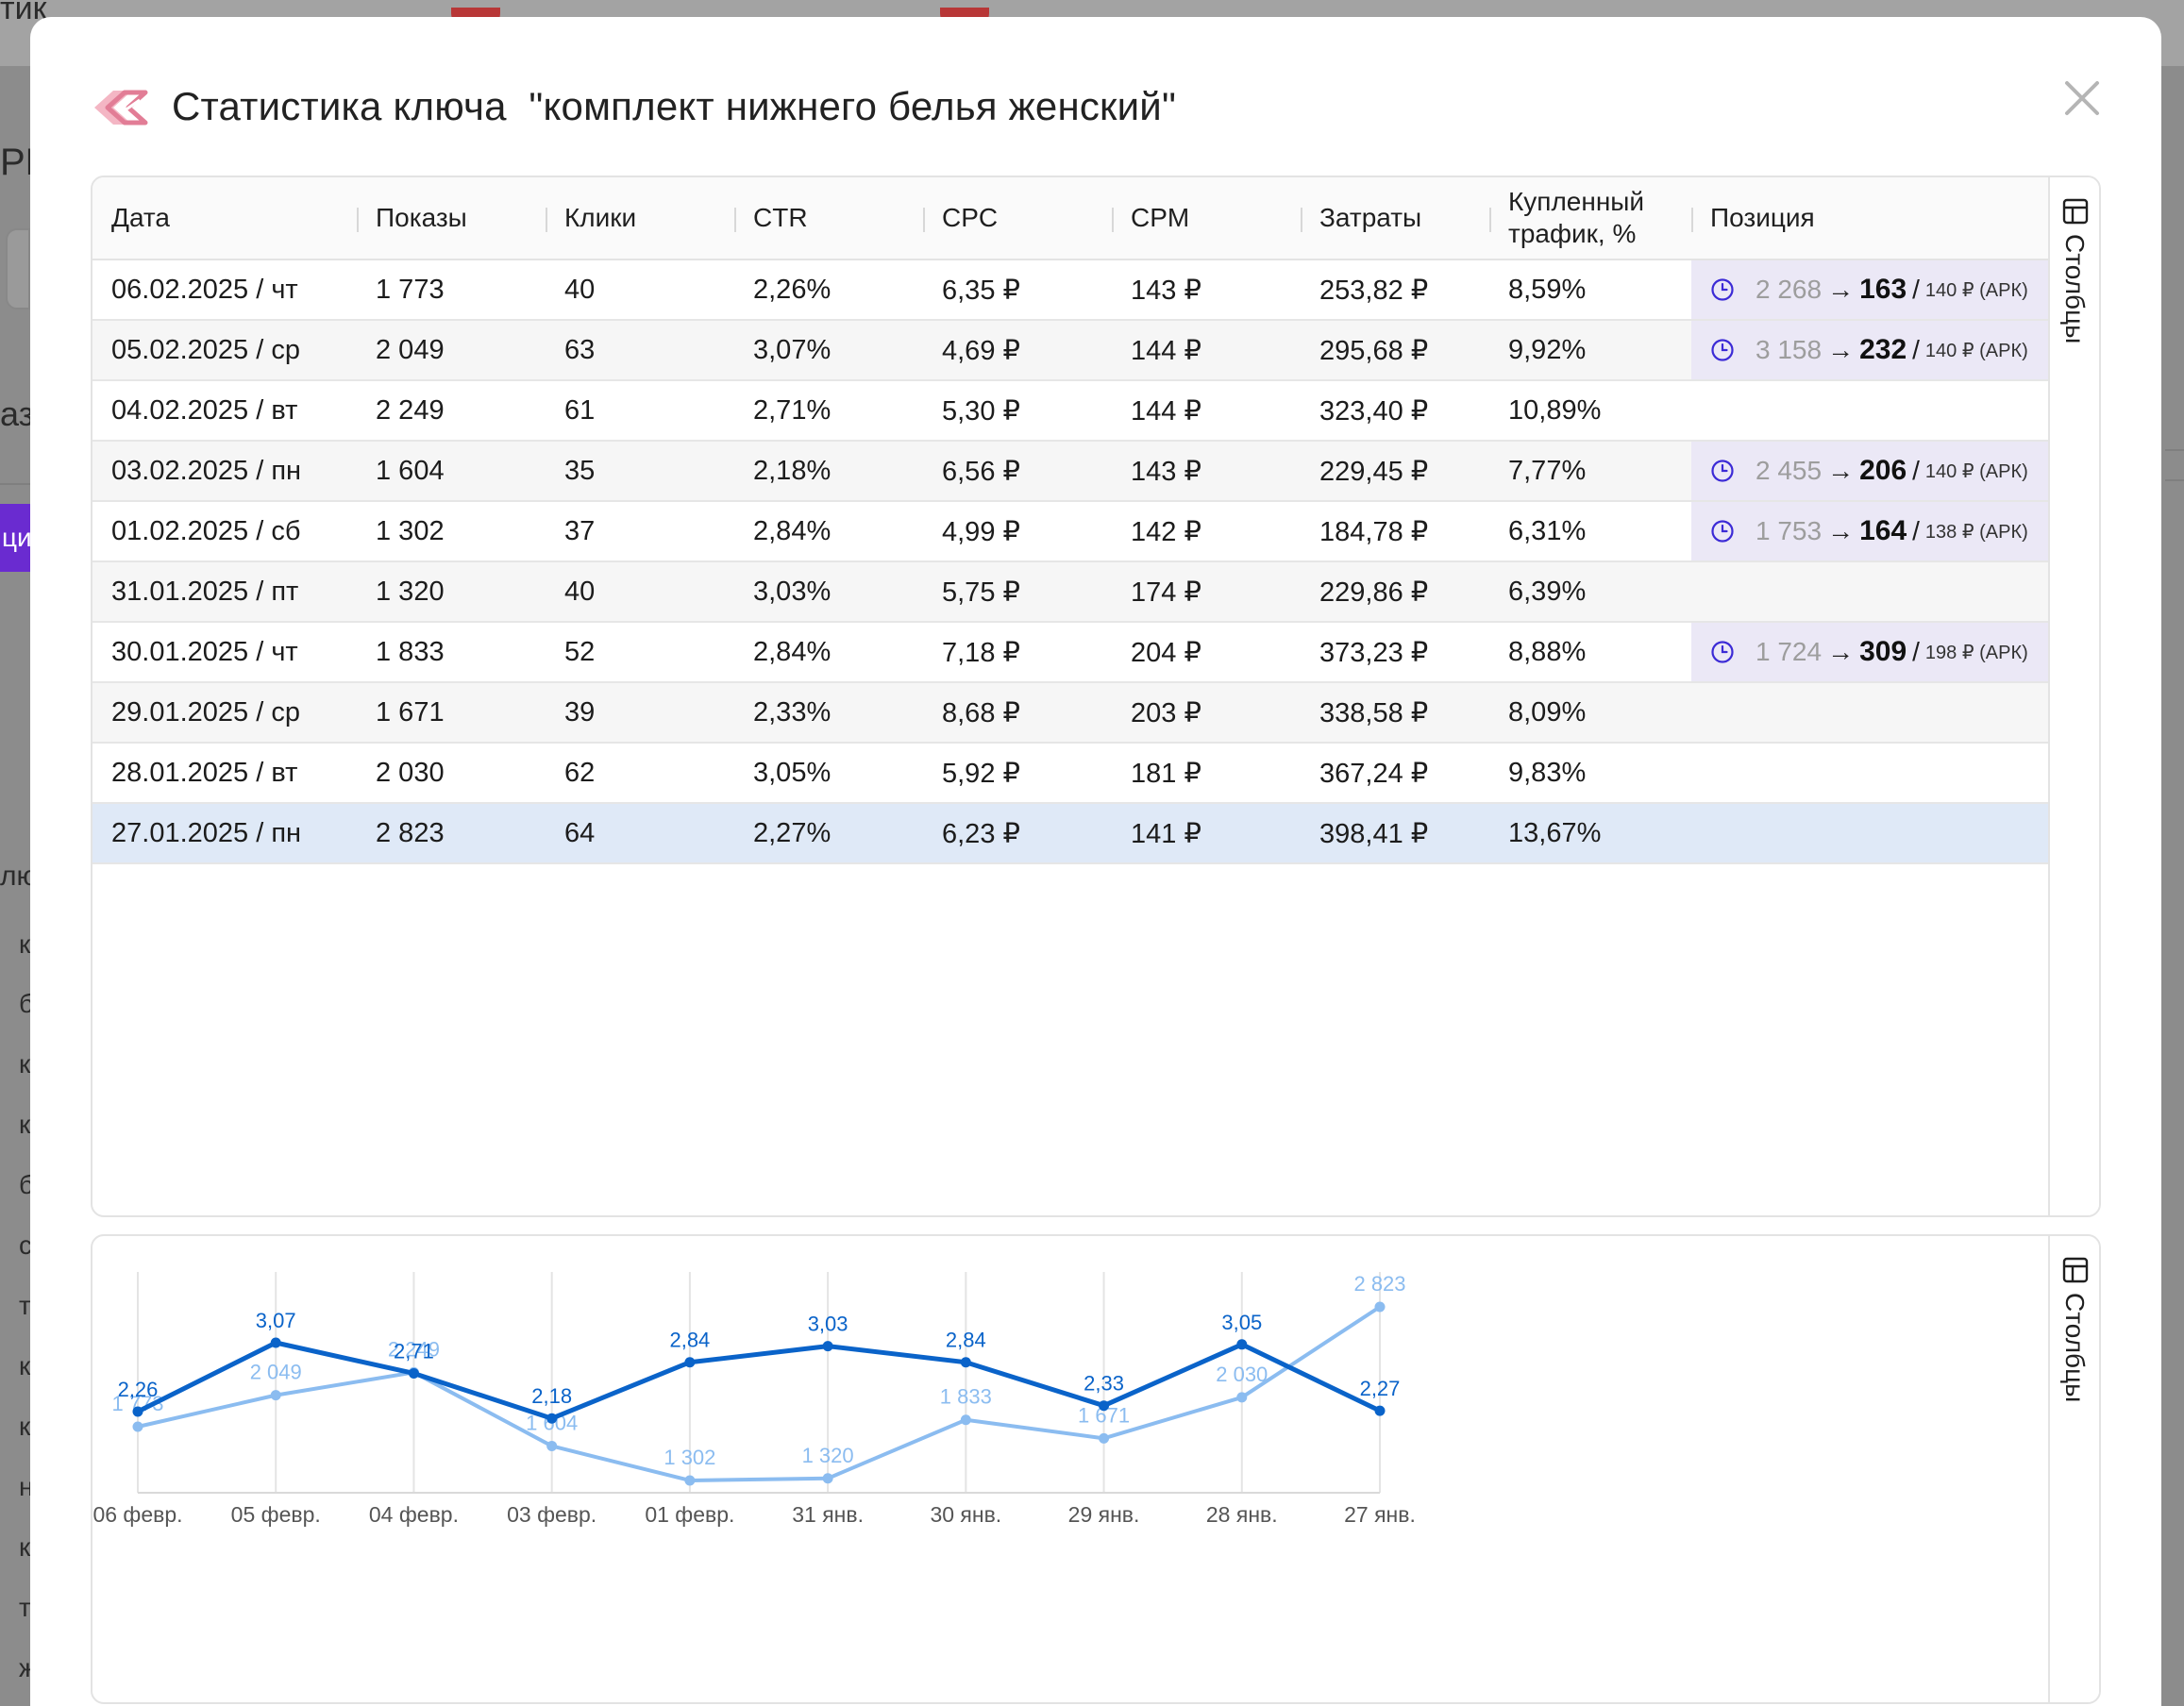 This screenshot has height=1706, width=2184. I want to click on data-label-ctr: 2,27, so click(1380, 1388).